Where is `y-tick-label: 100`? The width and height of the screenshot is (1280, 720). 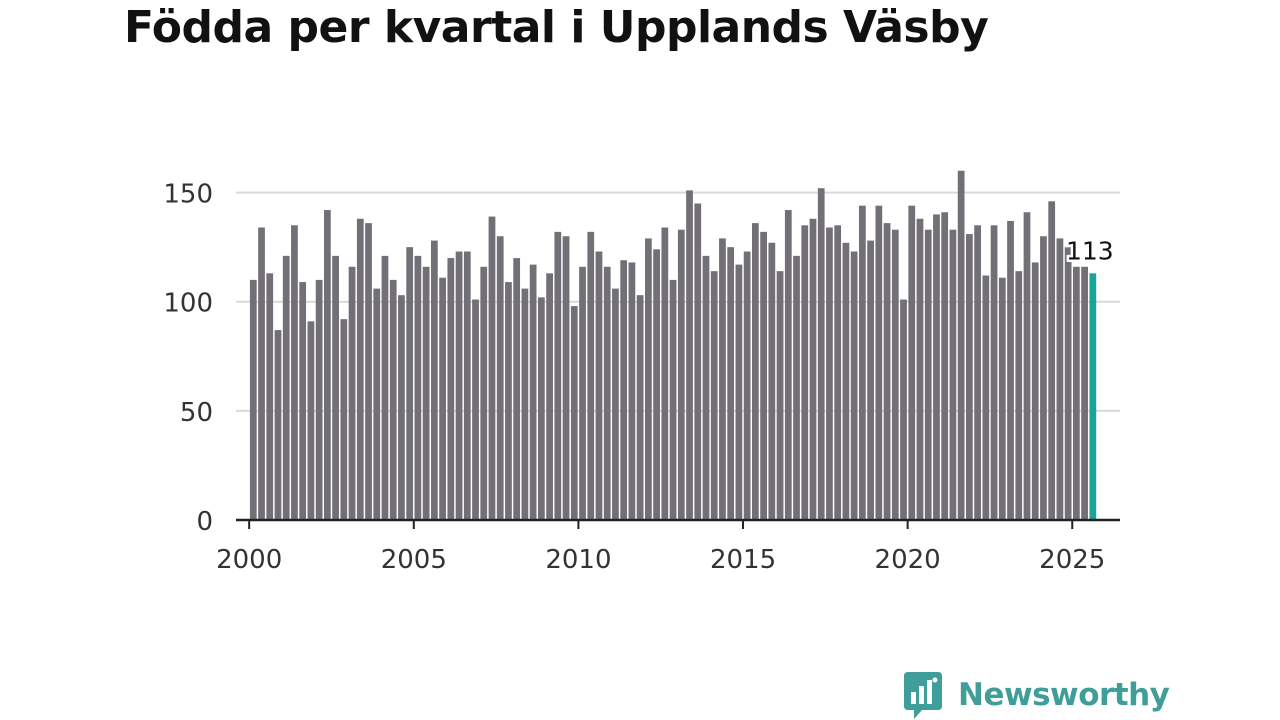 y-tick-label: 100 is located at coordinates (188, 304).